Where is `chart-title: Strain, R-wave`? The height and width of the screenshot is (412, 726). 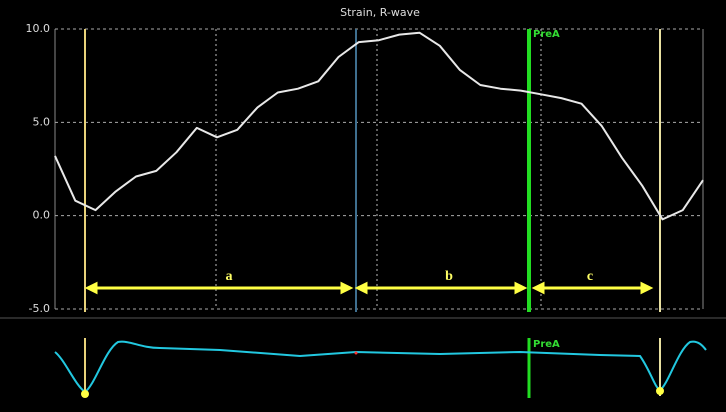
chart-title: Strain, R-wave is located at coordinates (380, 12).